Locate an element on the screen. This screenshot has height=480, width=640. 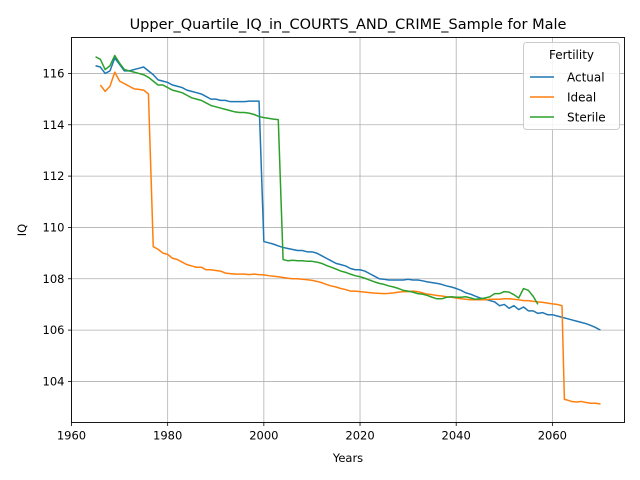
y-tick-label: 104 is located at coordinates (54, 381).